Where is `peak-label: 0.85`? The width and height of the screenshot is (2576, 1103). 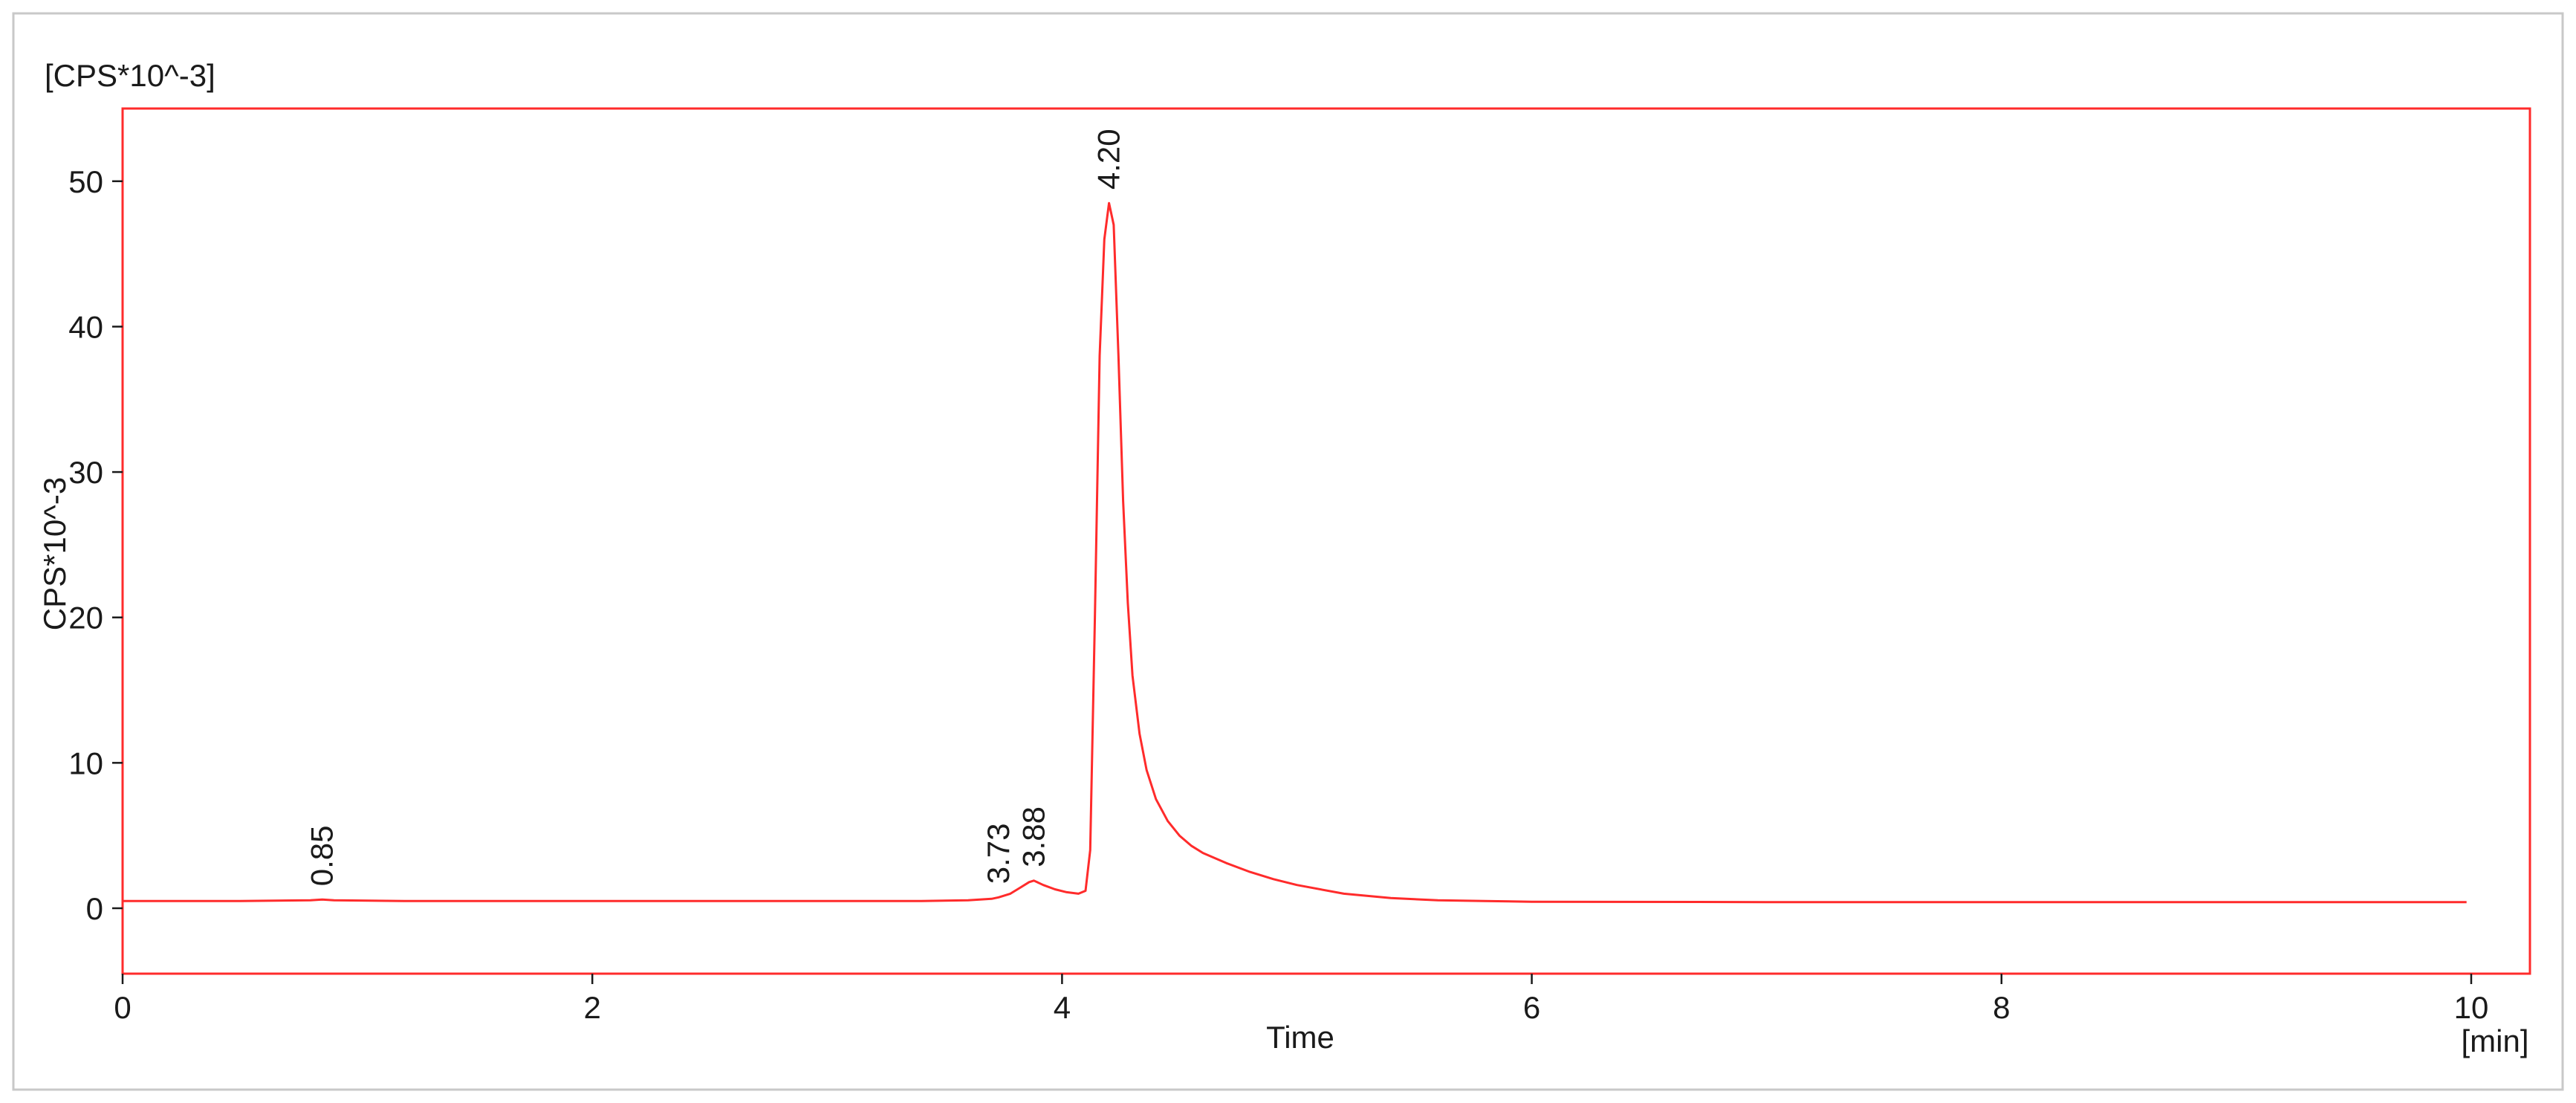
peak-label: 0.85 is located at coordinates (322, 856).